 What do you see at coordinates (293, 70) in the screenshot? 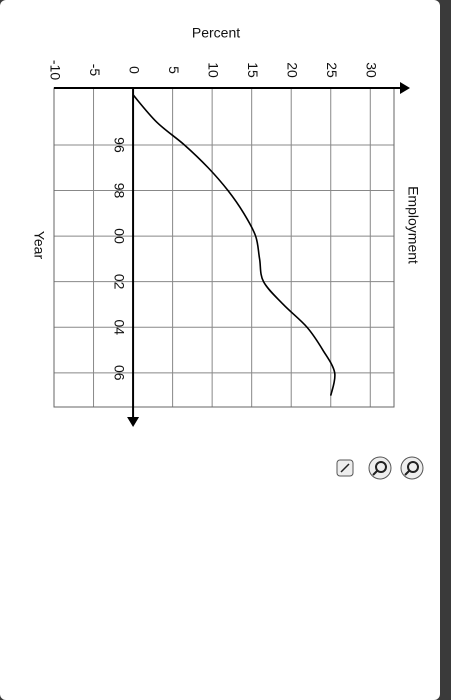
I see `y-tick-label: 20` at bounding box center [293, 70].